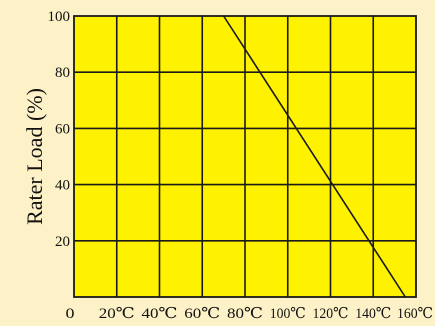  I want to click on x-tick-label: 120℃, so click(331, 314).